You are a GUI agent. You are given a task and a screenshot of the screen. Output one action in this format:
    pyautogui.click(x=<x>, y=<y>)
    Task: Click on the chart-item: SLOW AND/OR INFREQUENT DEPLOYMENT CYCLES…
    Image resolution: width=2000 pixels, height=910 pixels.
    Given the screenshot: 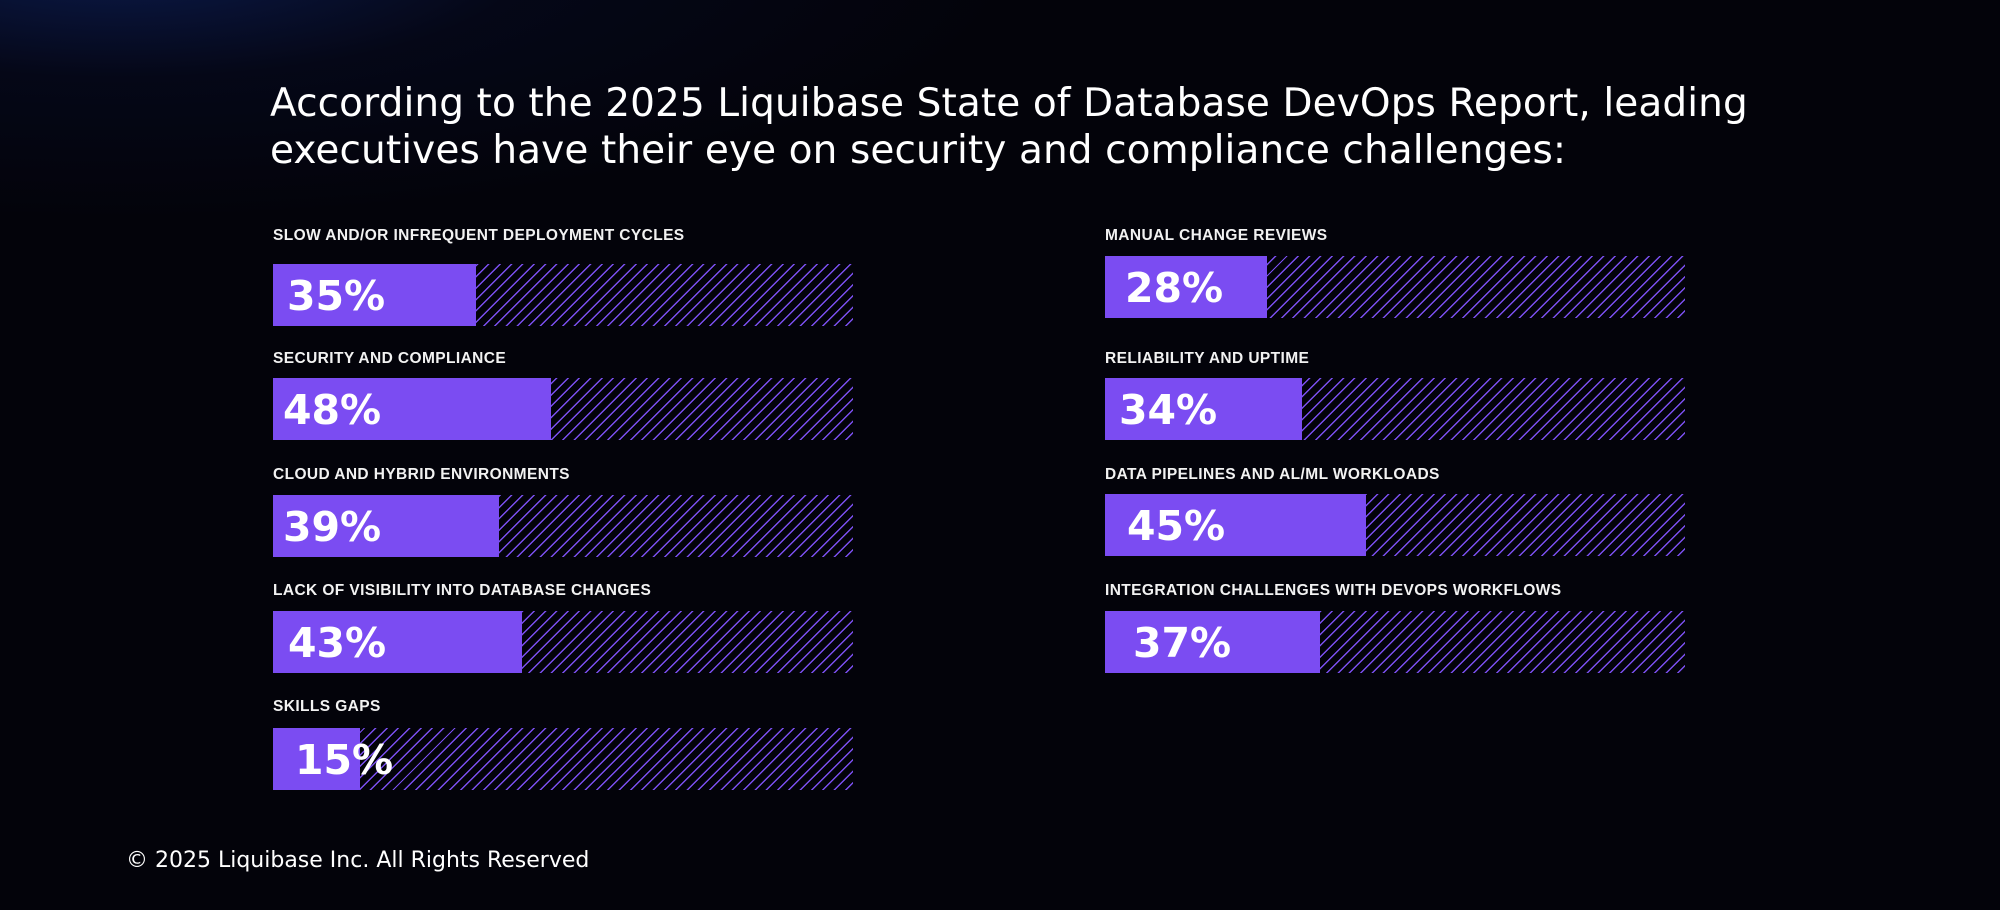 What is the action you would take?
    pyautogui.click(x=563, y=276)
    